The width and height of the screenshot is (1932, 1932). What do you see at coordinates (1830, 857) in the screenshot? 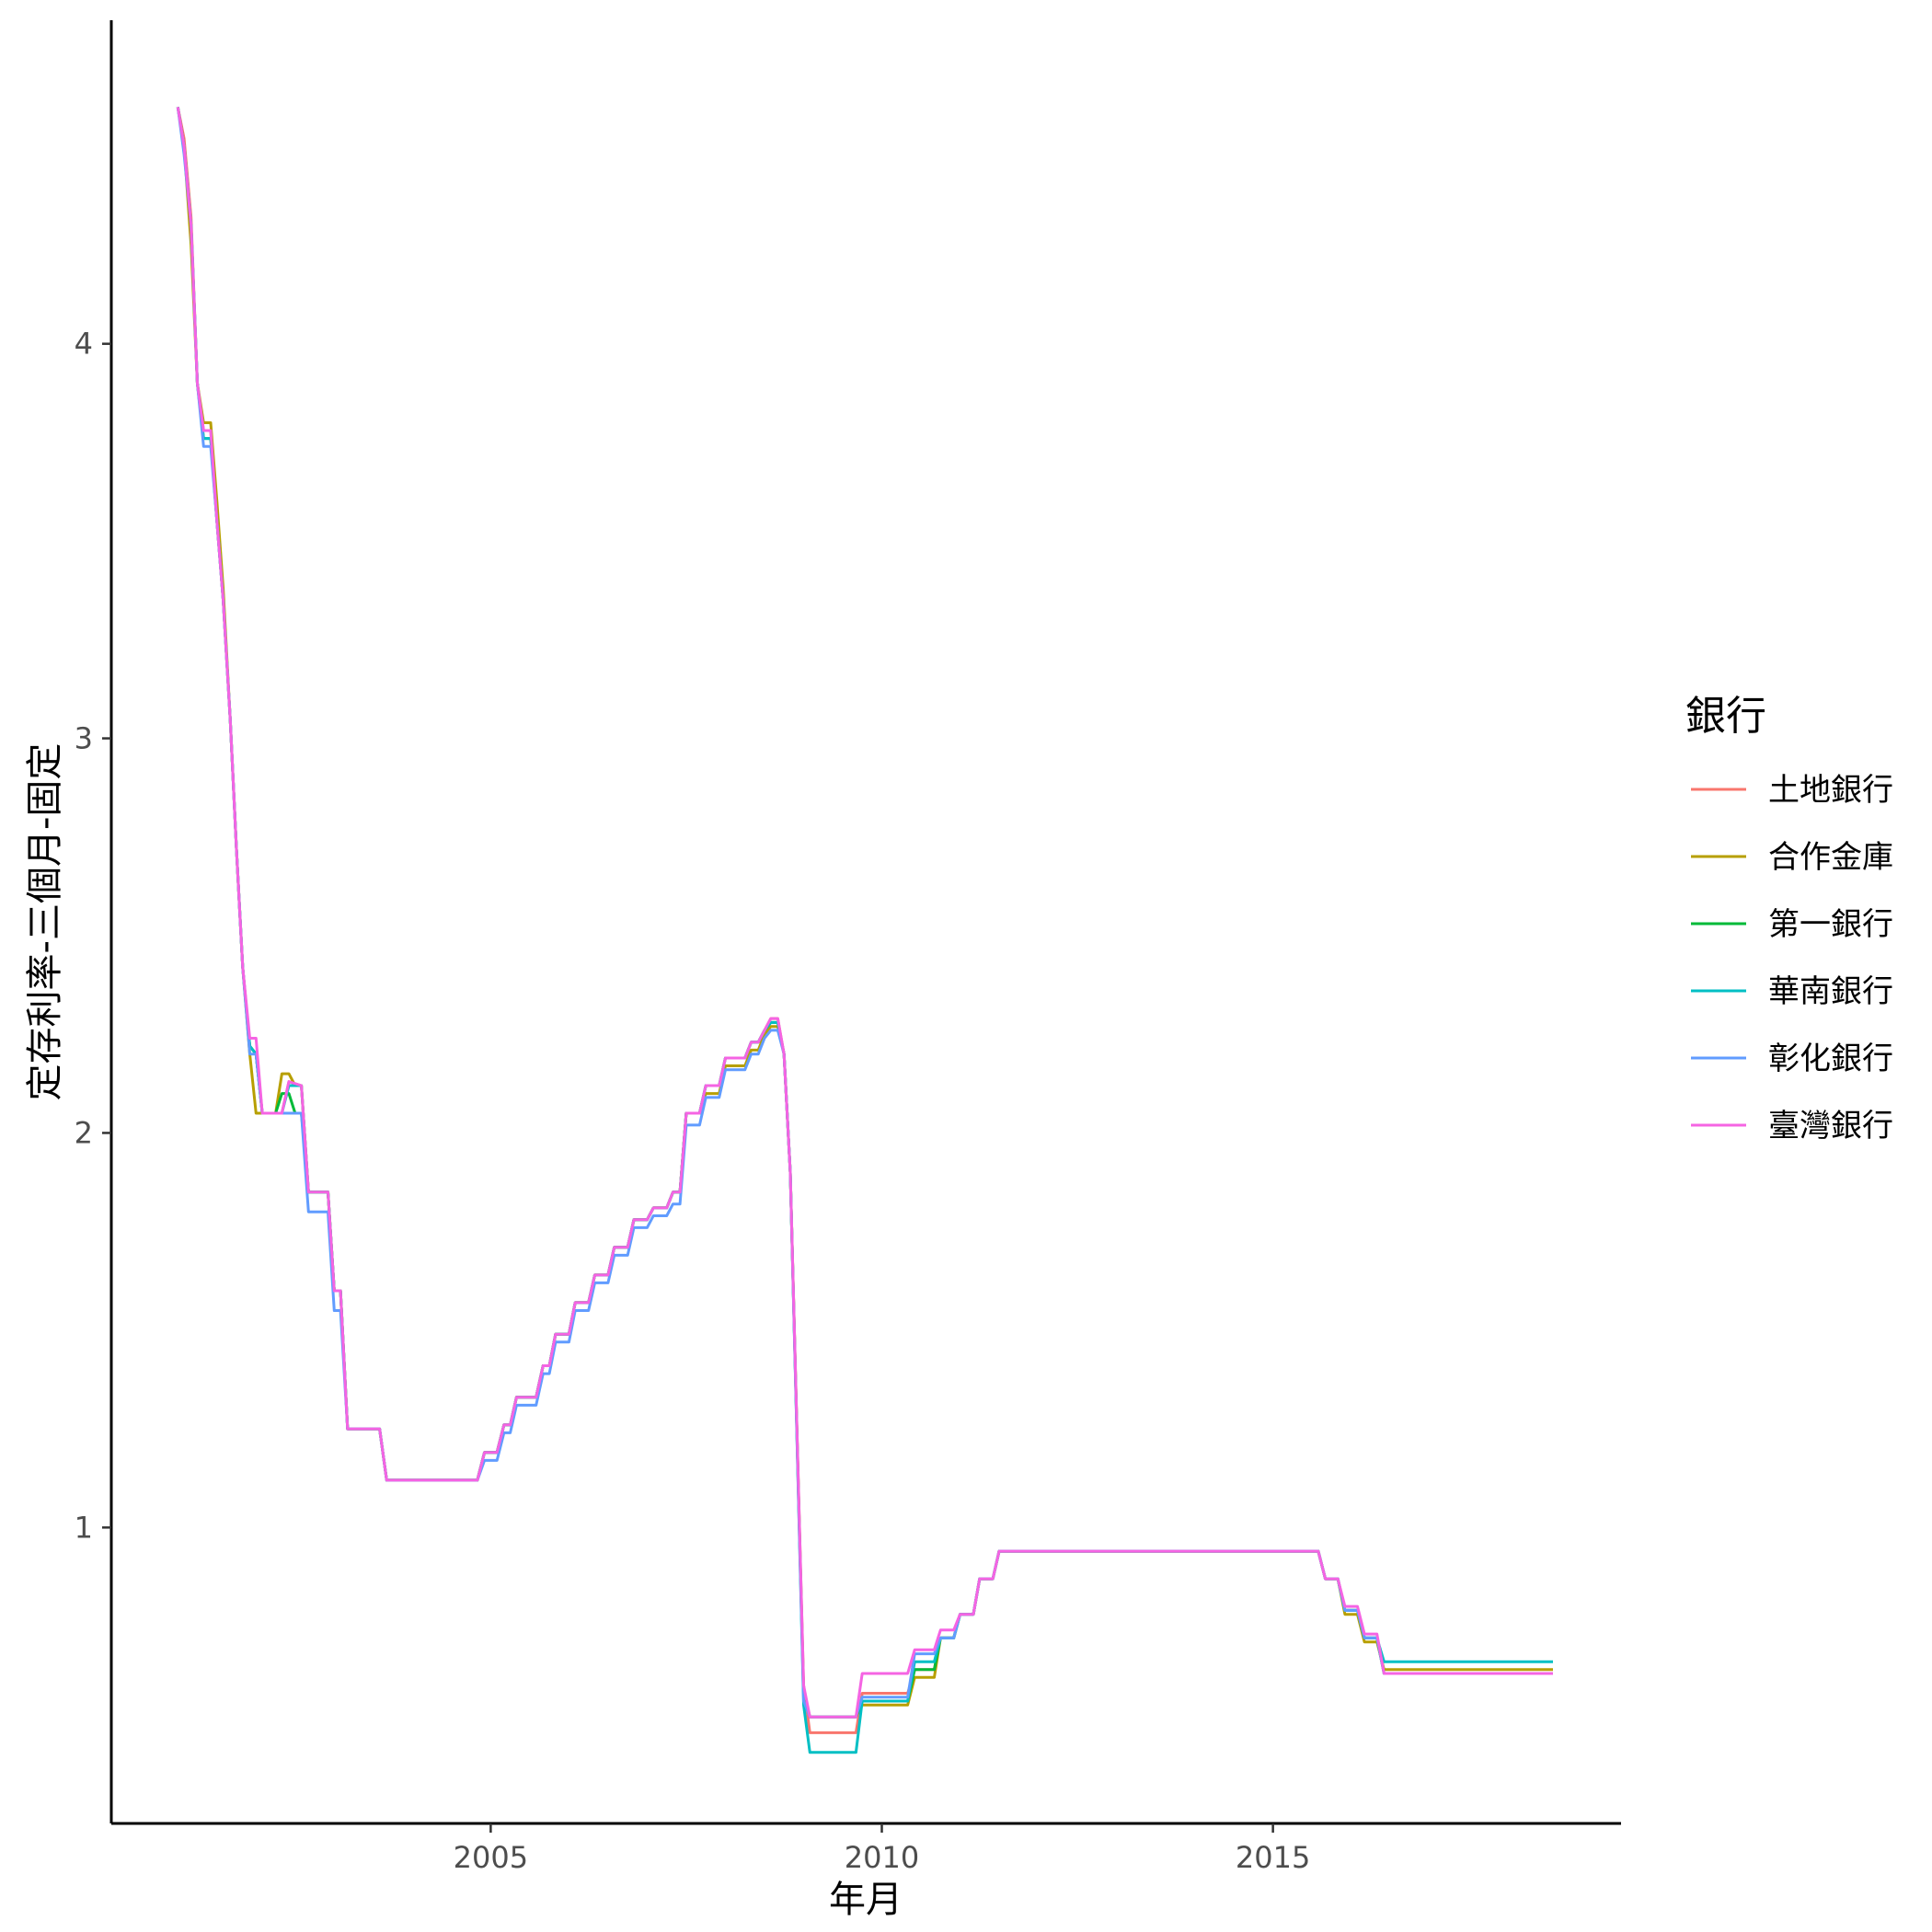
I see `legend-label-2: 合作金庫` at bounding box center [1830, 857].